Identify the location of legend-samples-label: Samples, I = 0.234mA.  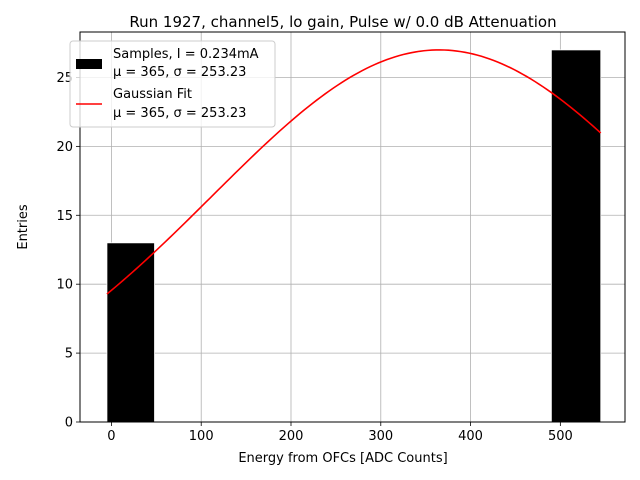
(186, 54).